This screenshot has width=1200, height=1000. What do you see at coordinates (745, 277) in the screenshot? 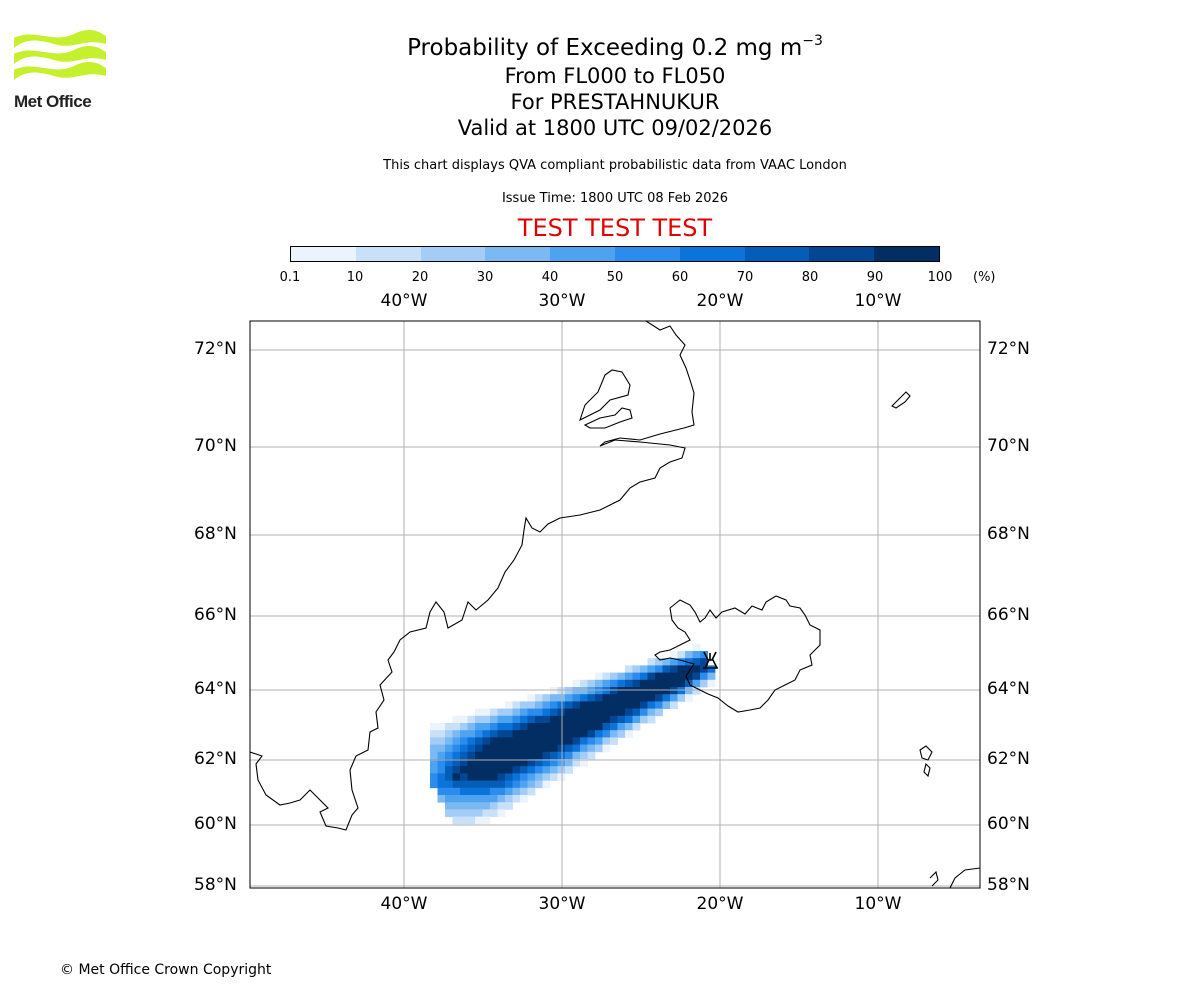
I see `colorbar-tick-label: 70` at bounding box center [745, 277].